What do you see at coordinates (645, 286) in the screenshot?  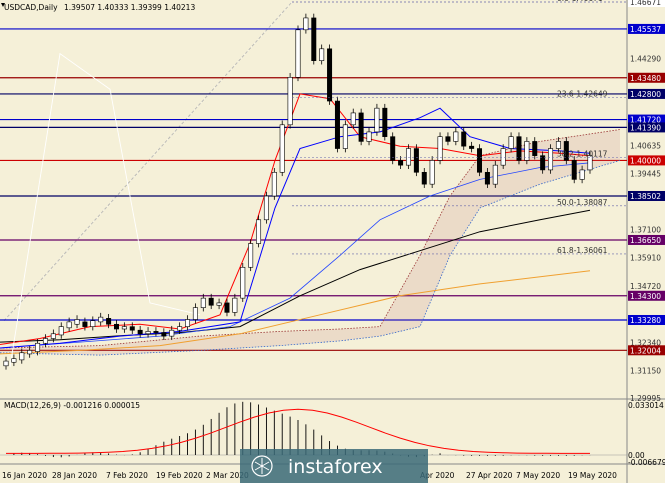 I see `price-tick: 1.34720` at bounding box center [645, 286].